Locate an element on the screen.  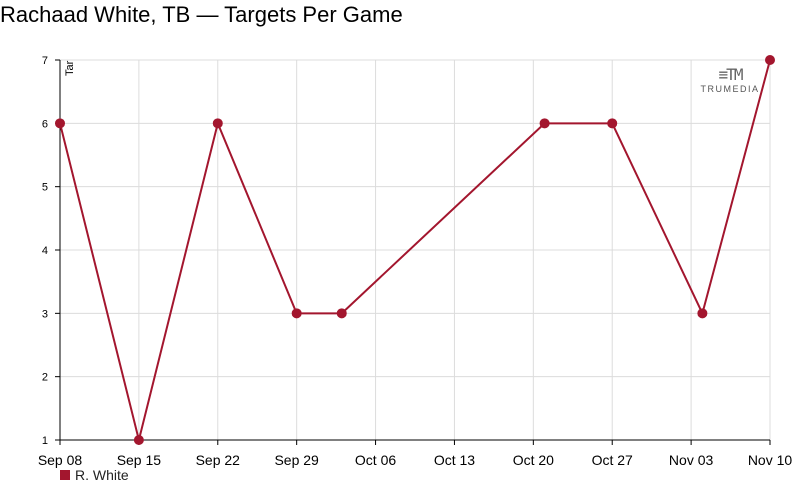
chart-legend: R. White is located at coordinates (94, 475).